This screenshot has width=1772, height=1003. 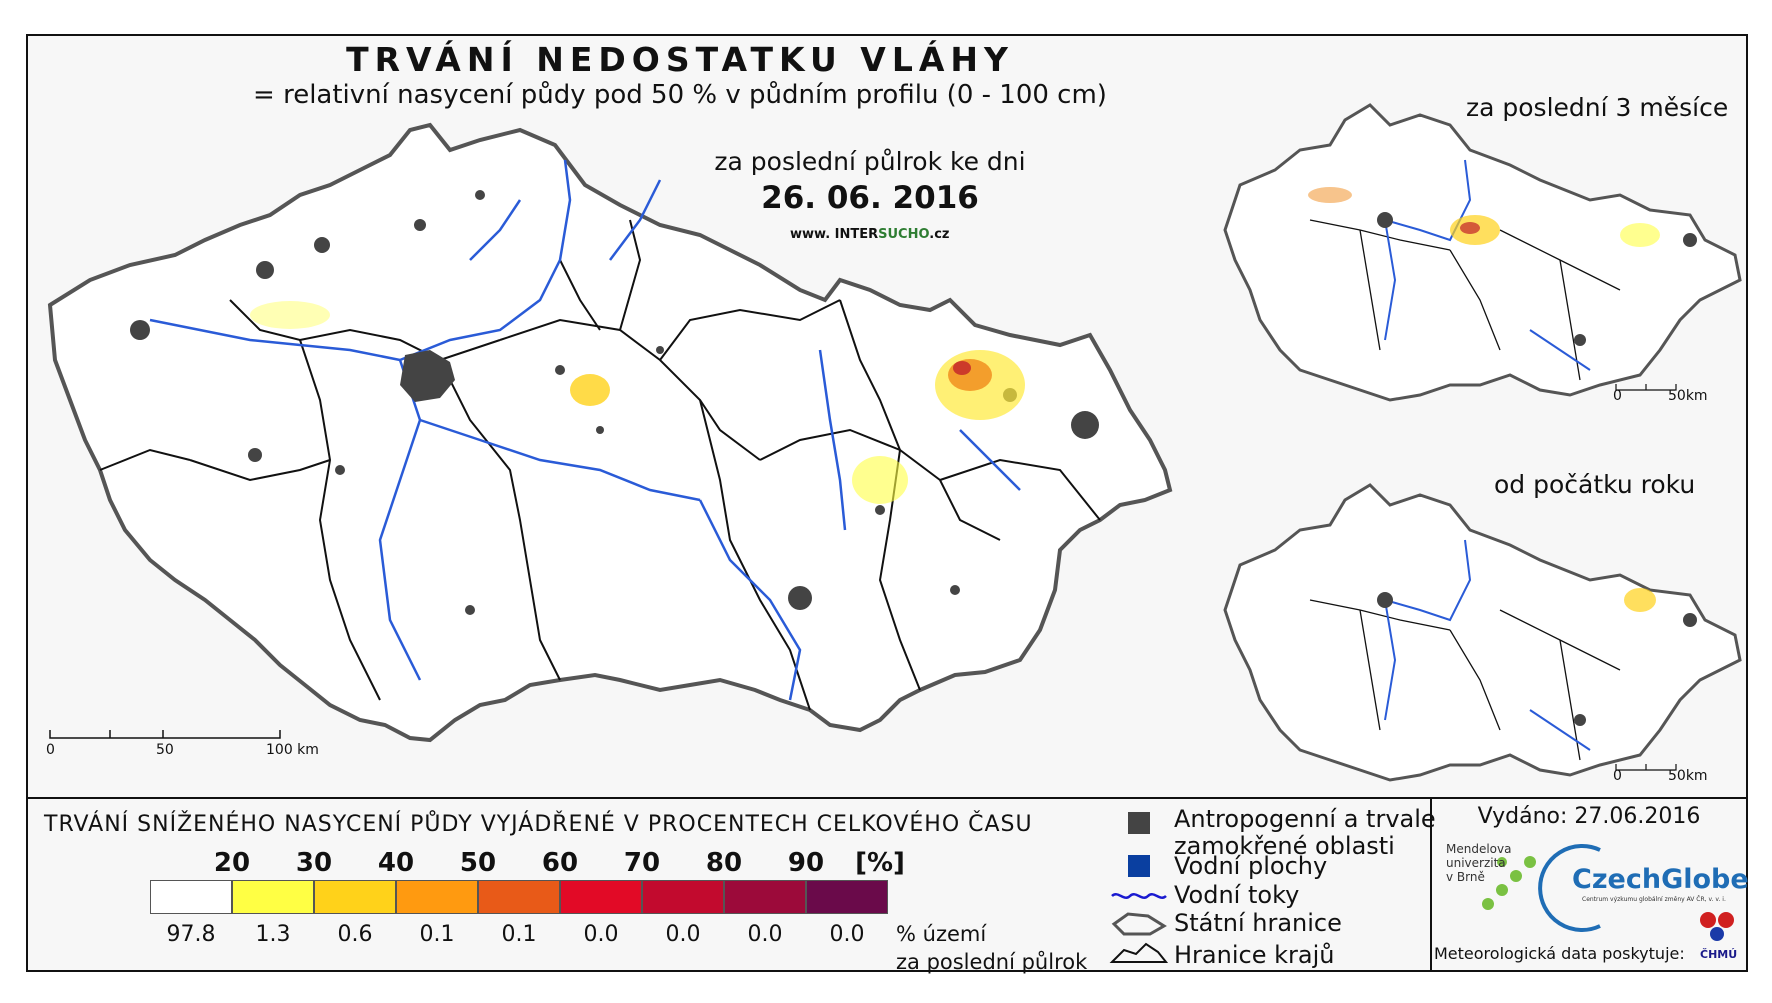 What do you see at coordinates (1589, 816) in the screenshot?
I see `issued-date: Vydáno: 27.06.2016` at bounding box center [1589, 816].